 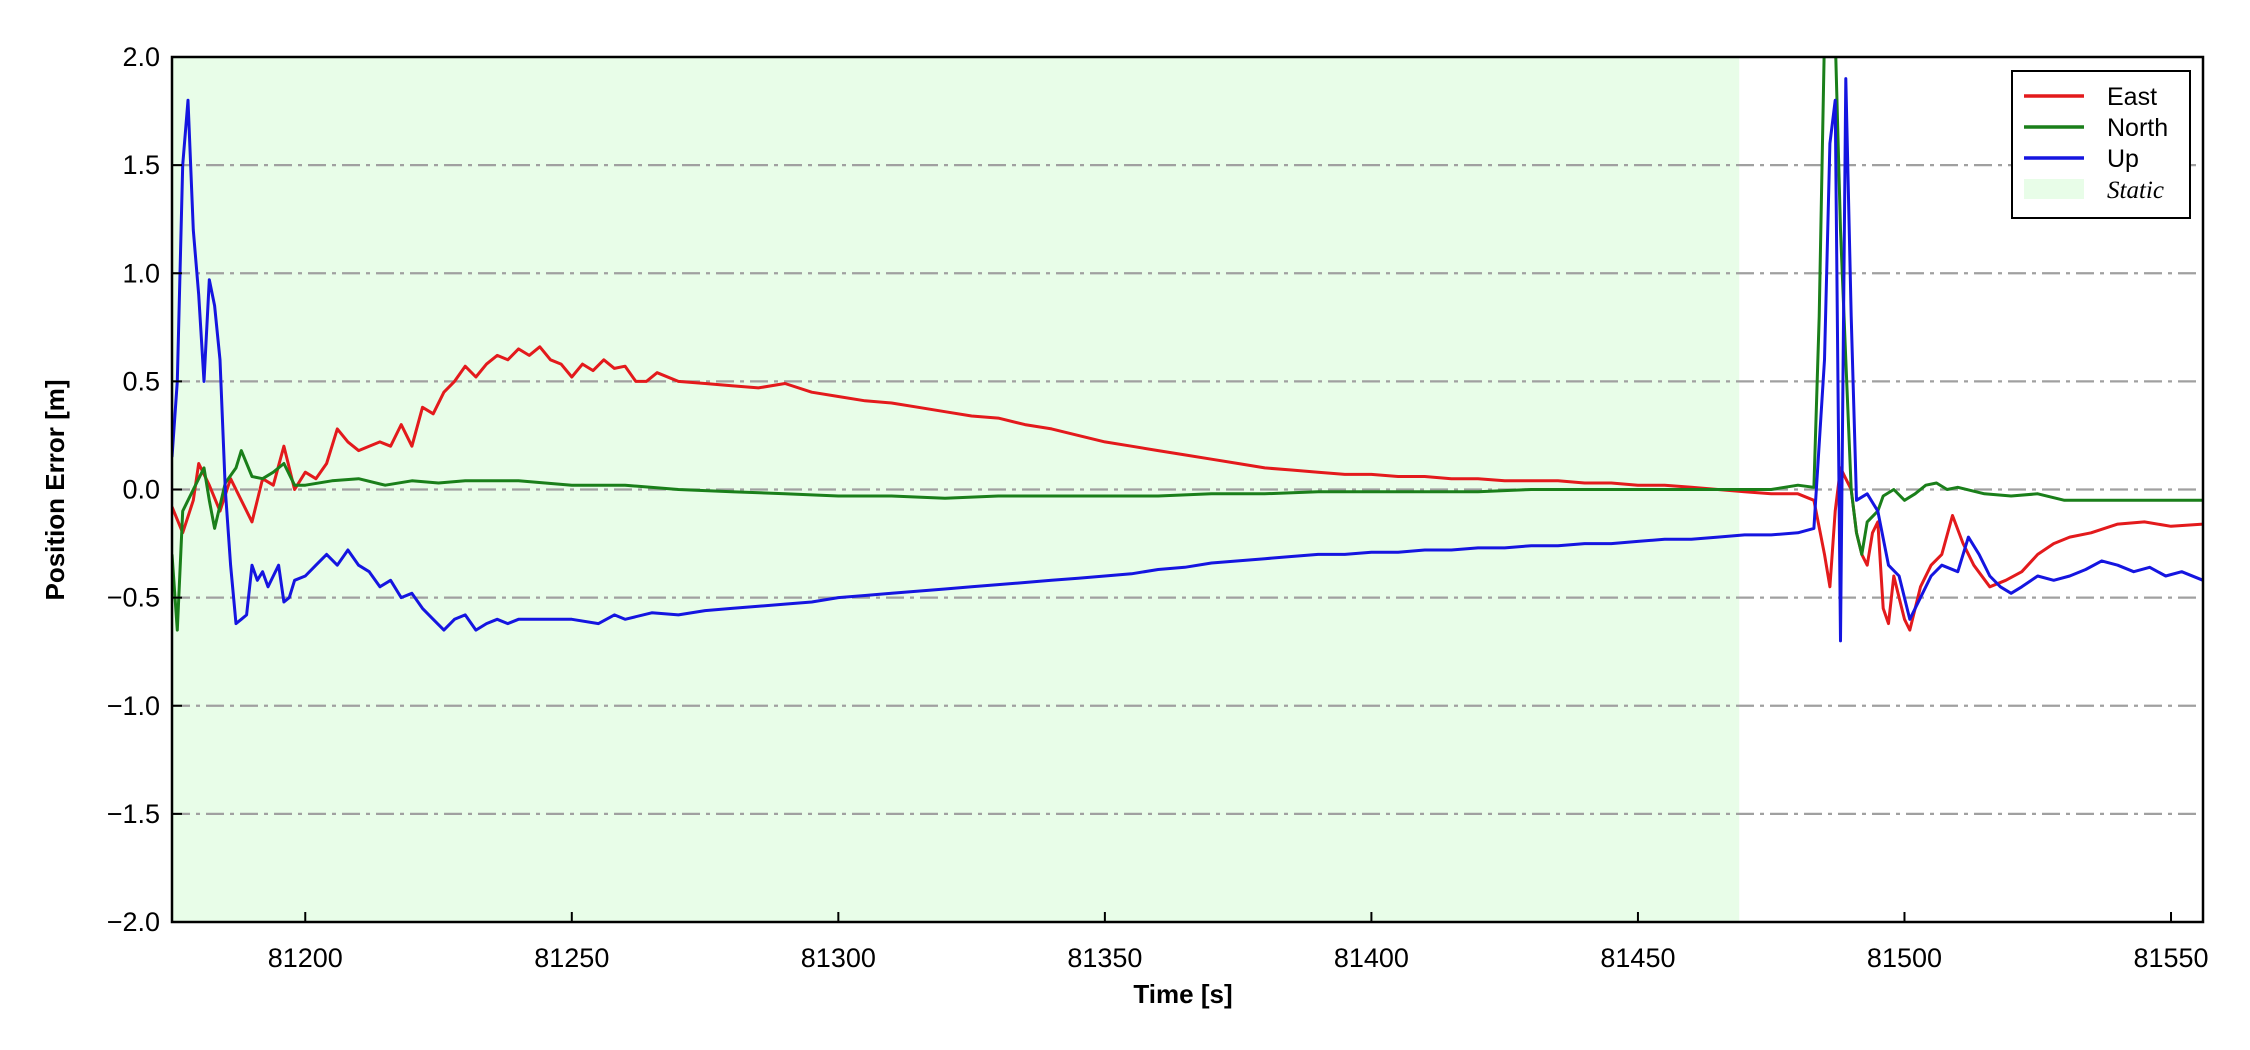 What do you see at coordinates (2132, 97) in the screenshot?
I see `legend-label-east: East` at bounding box center [2132, 97].